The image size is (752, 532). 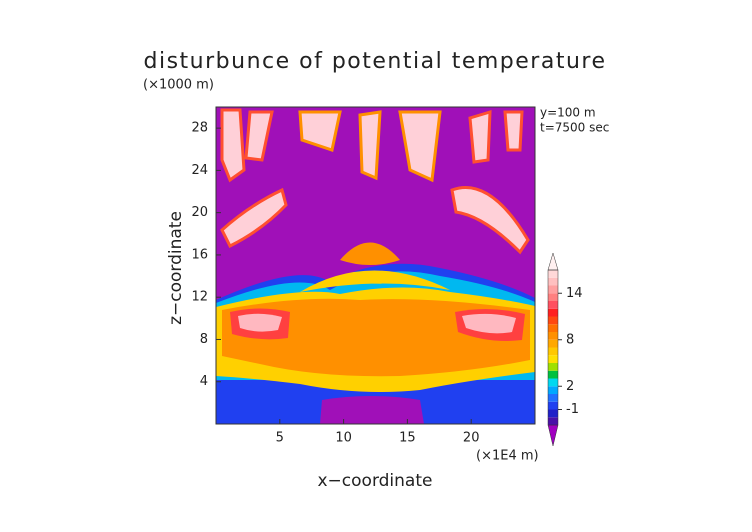 I want to click on y-tick-label: 28, so click(x=199, y=128).